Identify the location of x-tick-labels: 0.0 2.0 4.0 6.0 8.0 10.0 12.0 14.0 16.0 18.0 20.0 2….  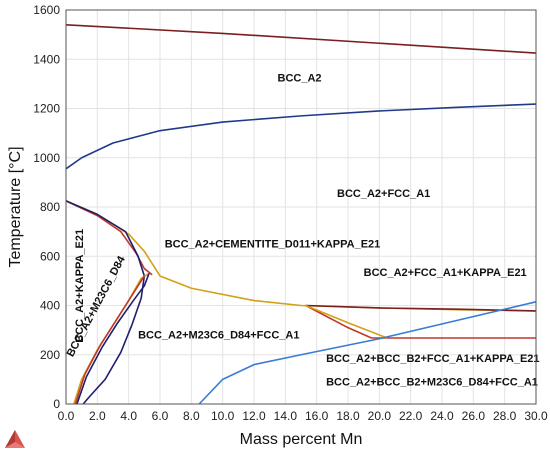
(303, 416).